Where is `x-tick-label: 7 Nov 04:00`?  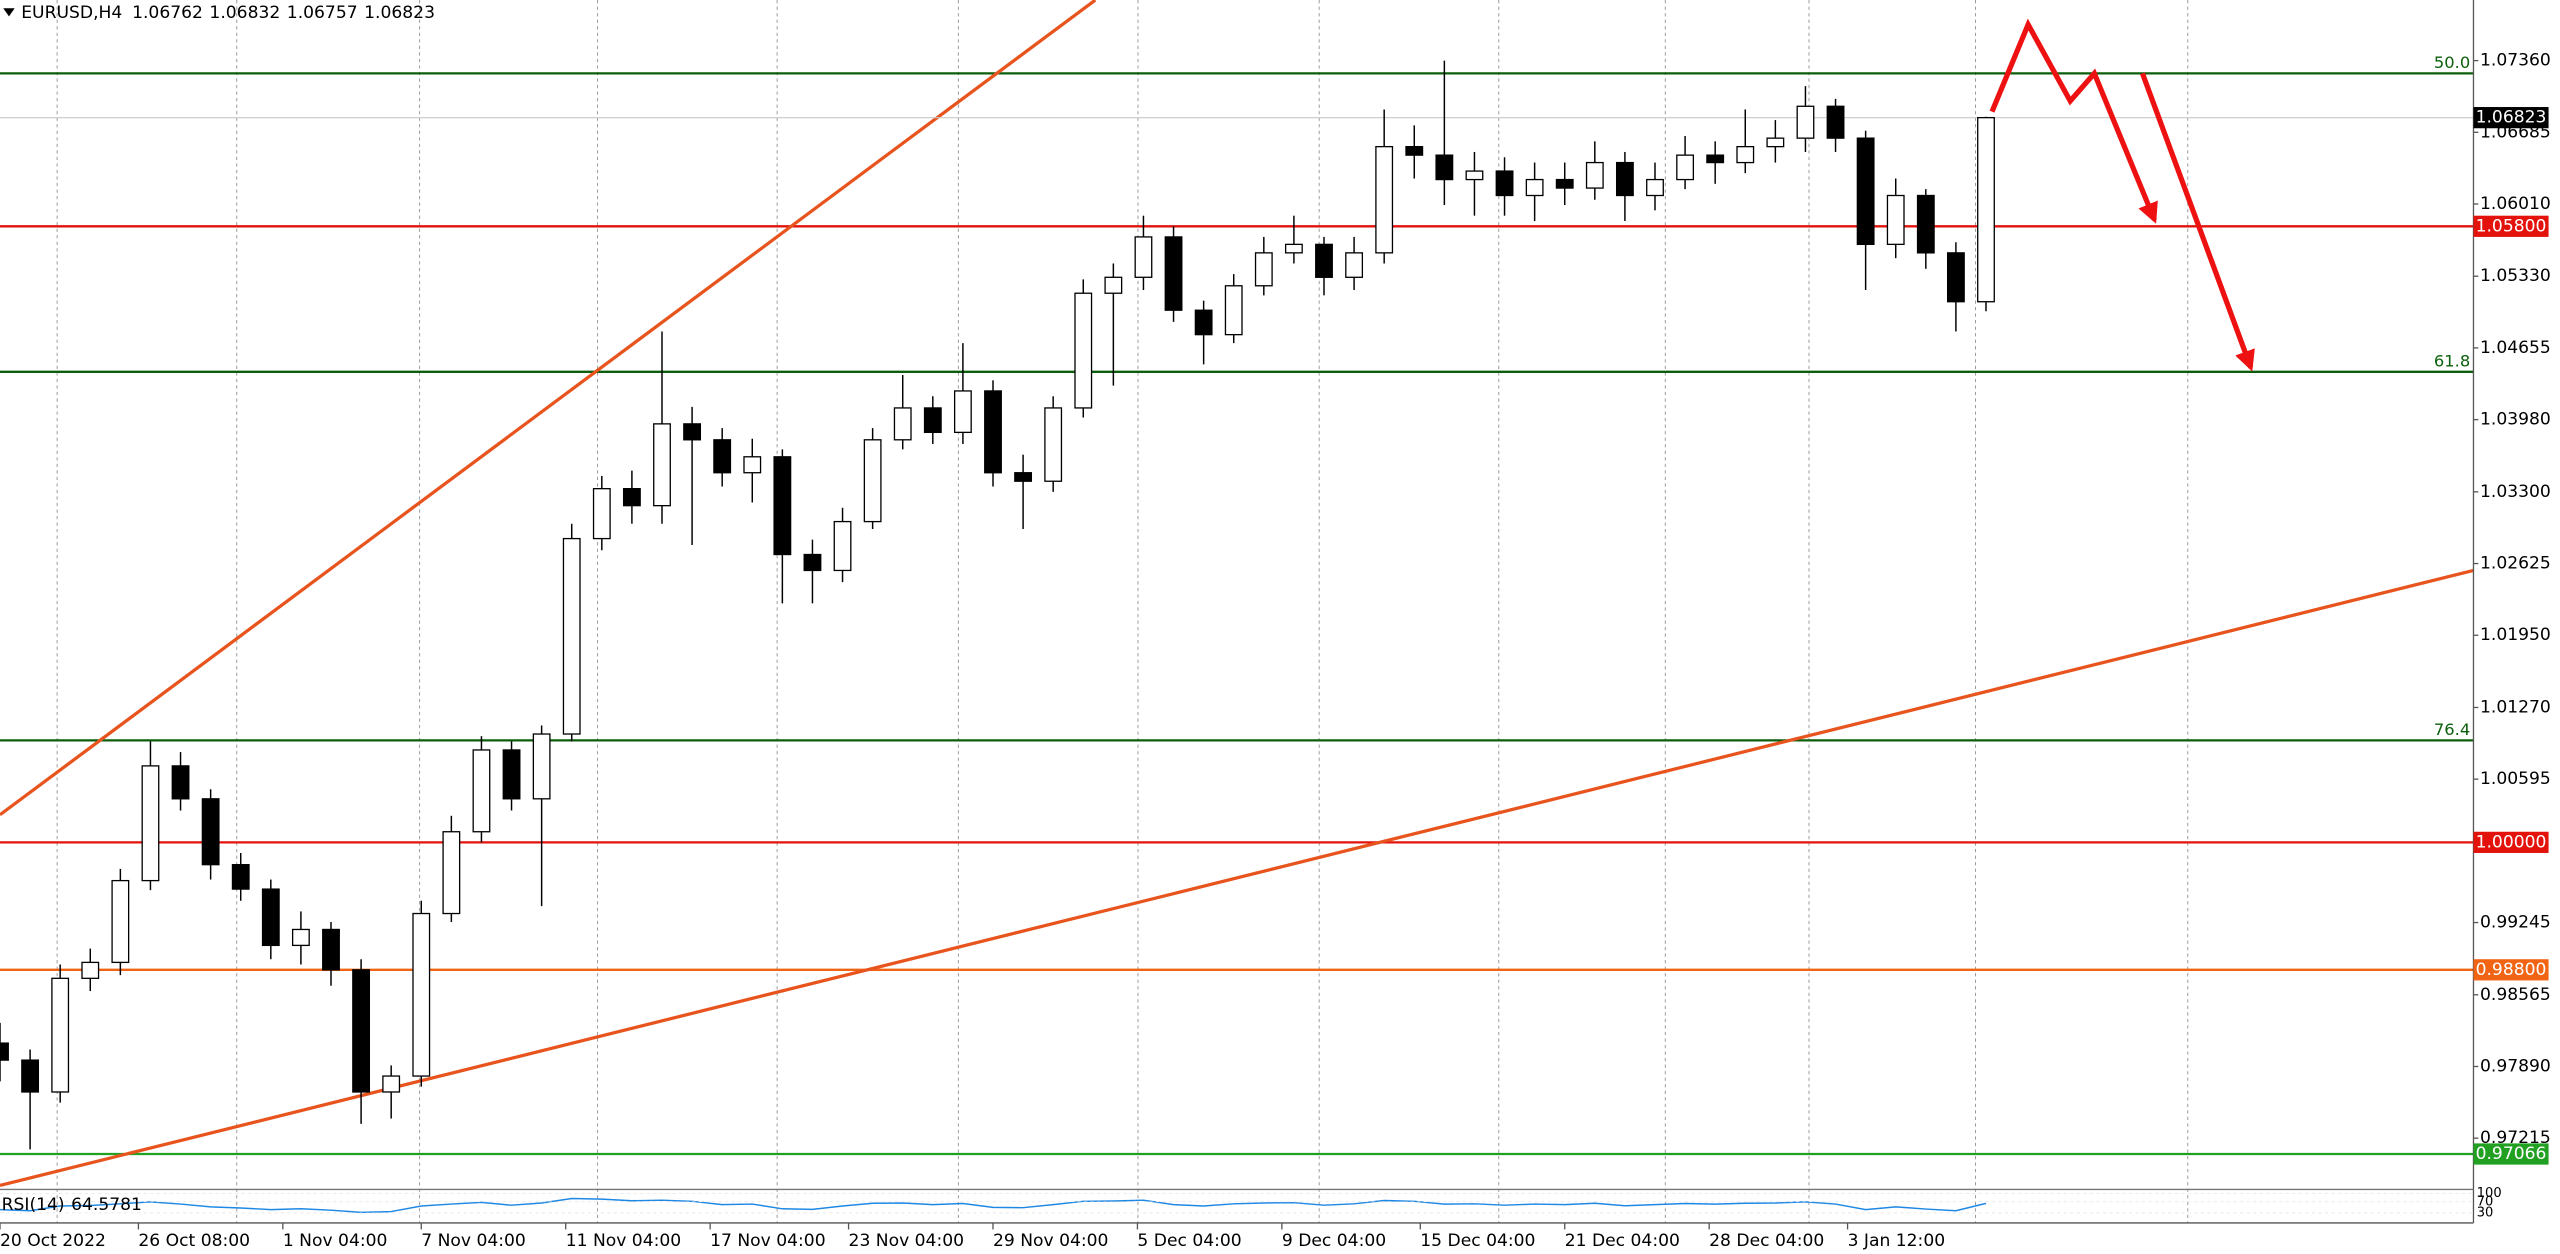
x-tick-label: 7 Nov 04:00 is located at coordinates (473, 1241).